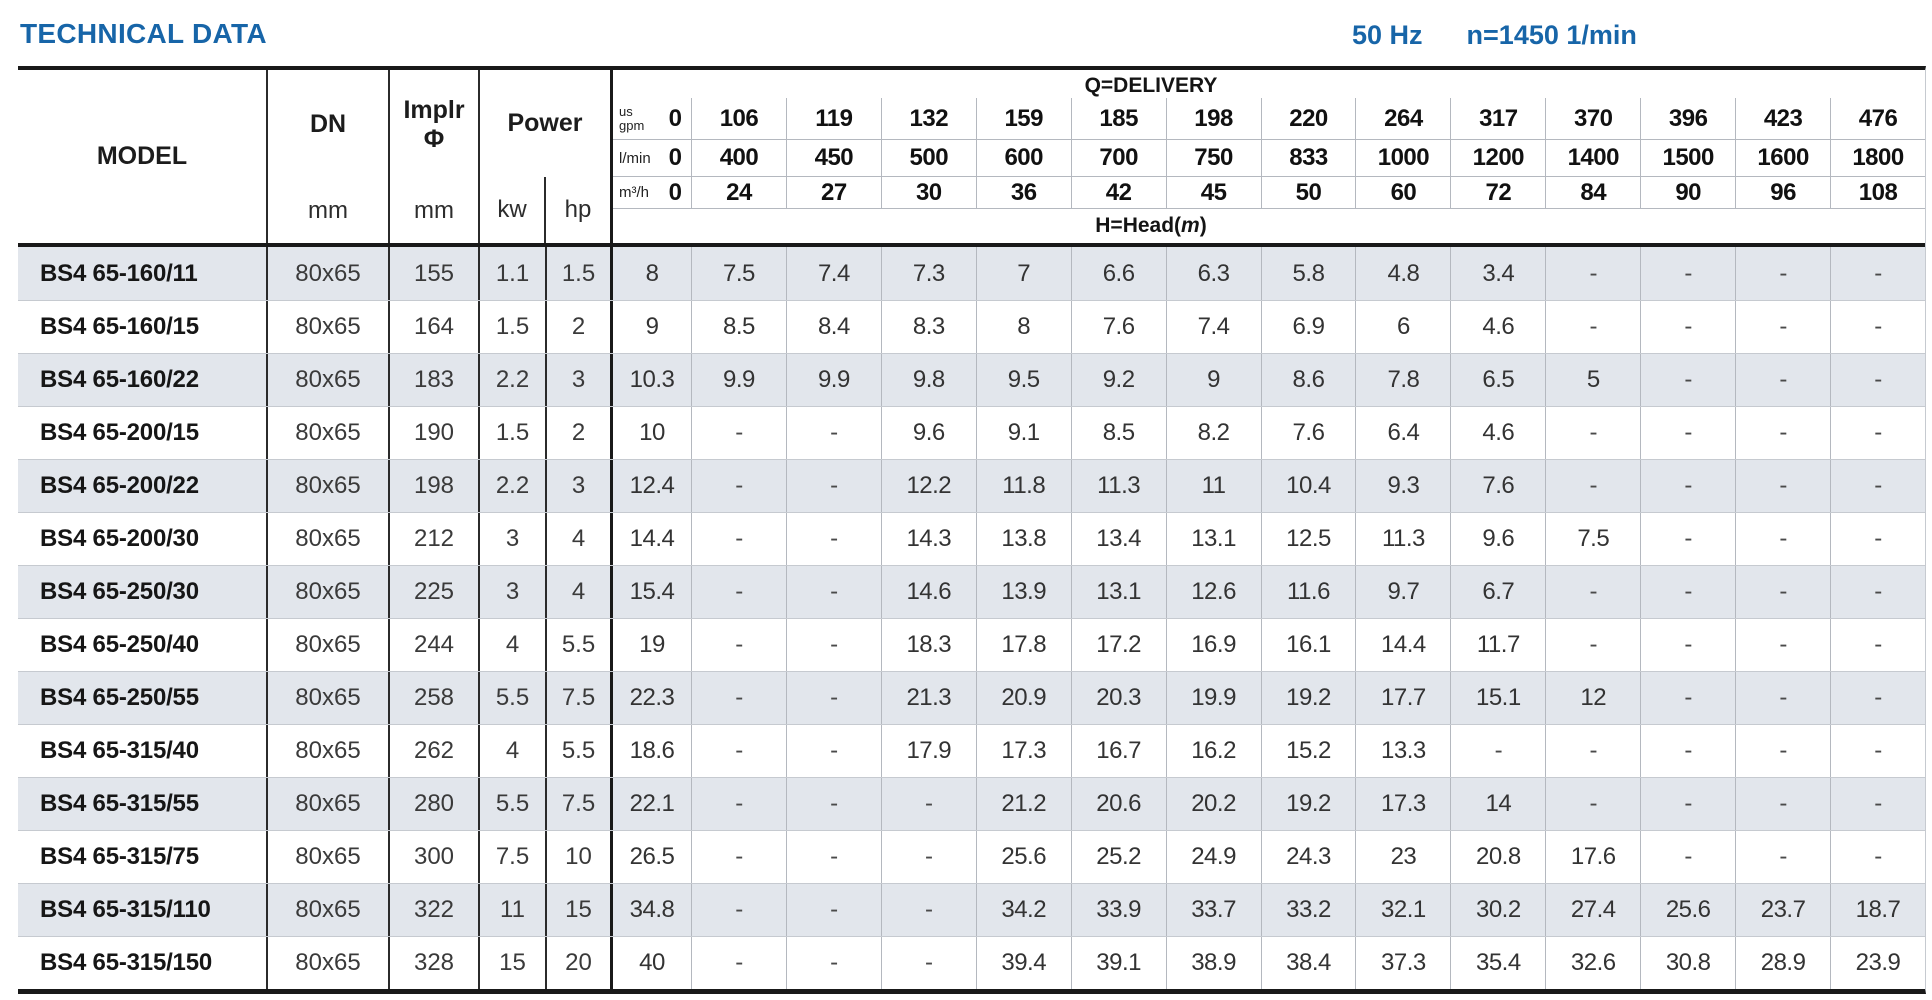 The image size is (1932, 1000). I want to click on flow-header-value: 317, so click(1497, 118).